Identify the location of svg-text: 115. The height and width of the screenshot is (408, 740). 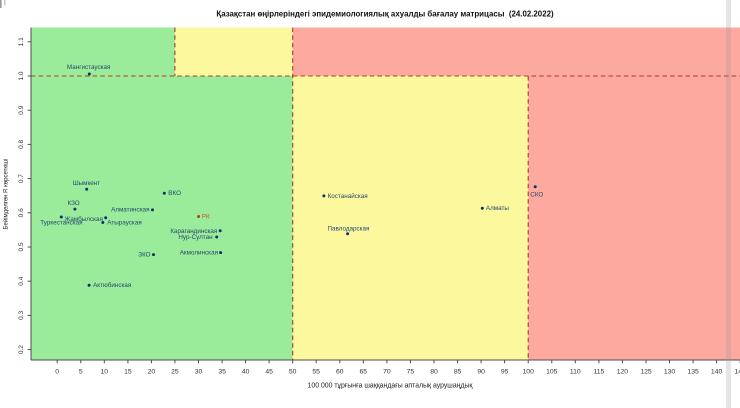
(598, 371).